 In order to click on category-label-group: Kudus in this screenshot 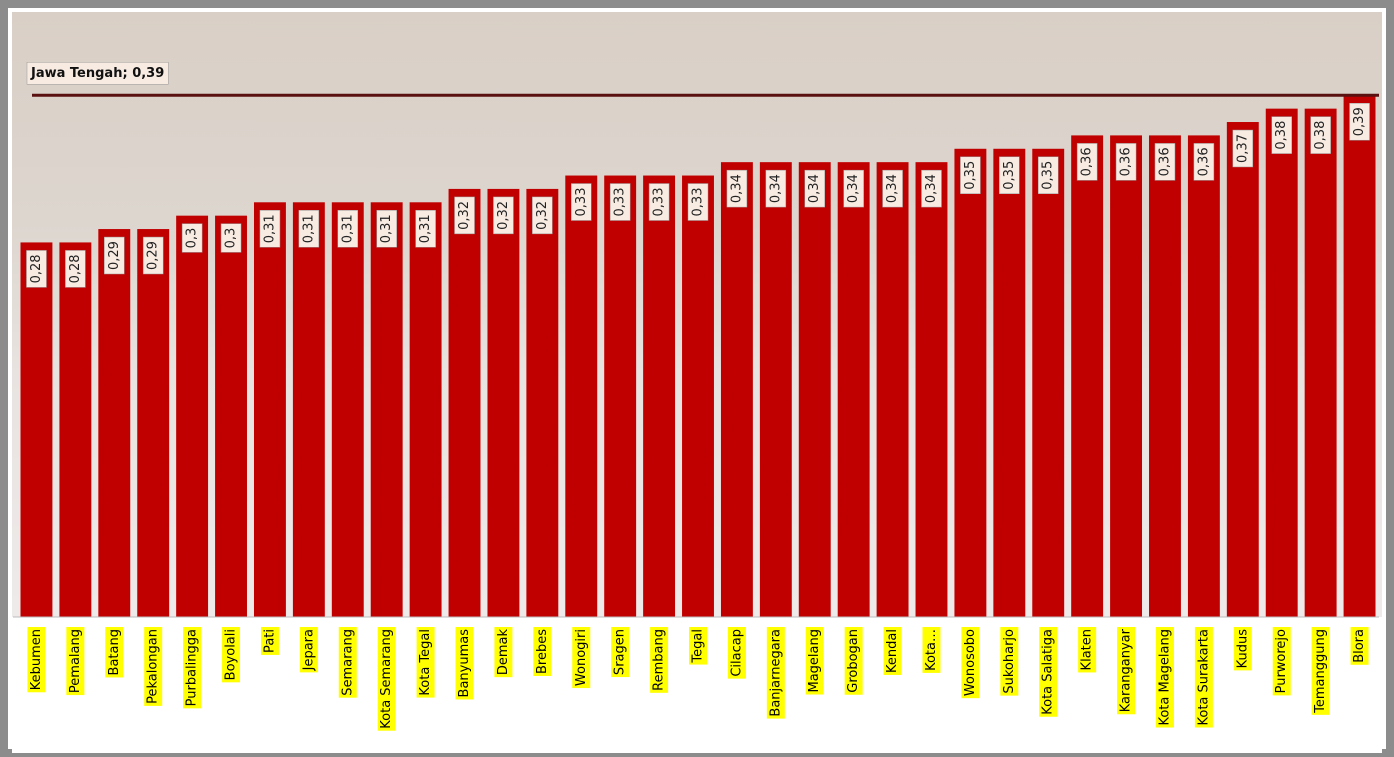, I will do `click(1242, 649)`.